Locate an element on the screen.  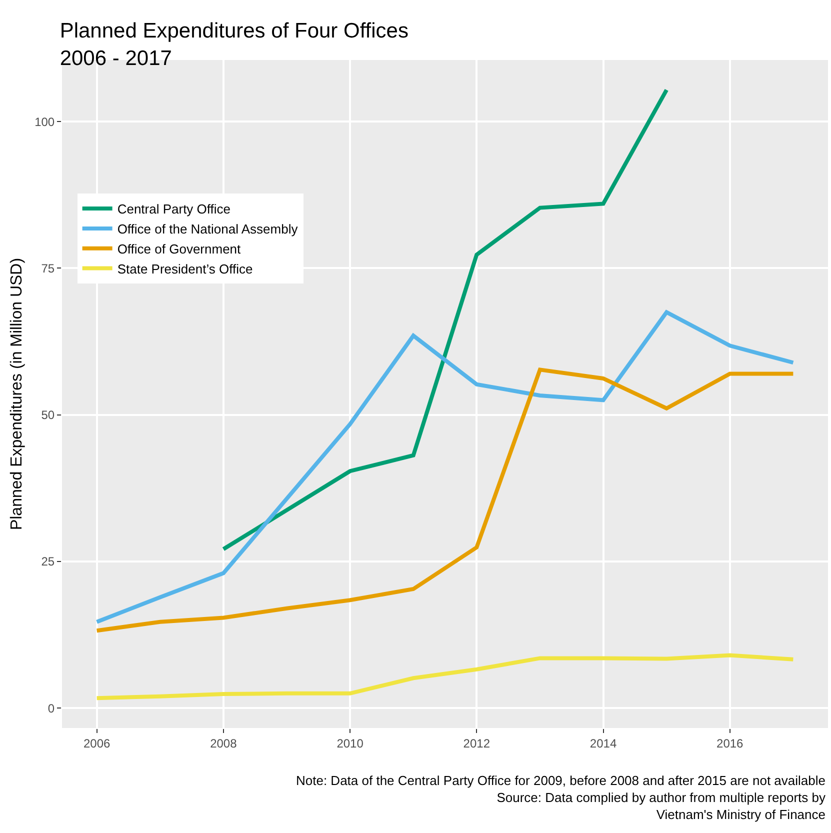
y-tick-label: 100 is located at coordinates (44, 121).